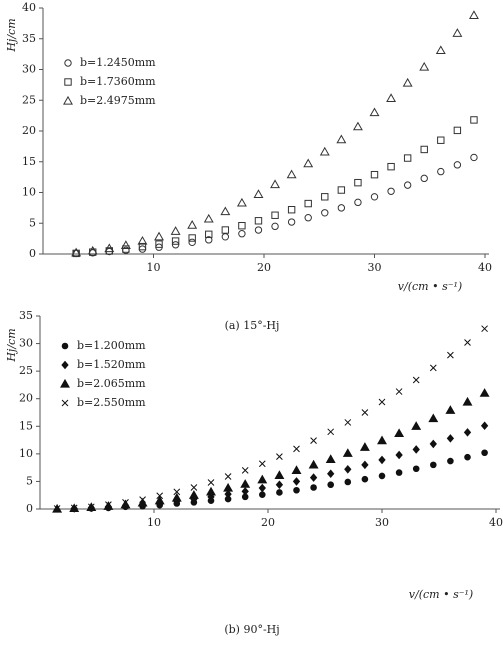 This screenshot has width=503, height=650. What do you see at coordinates (29, 7) in the screenshot?
I see `y-tick-label: 40` at bounding box center [29, 7].